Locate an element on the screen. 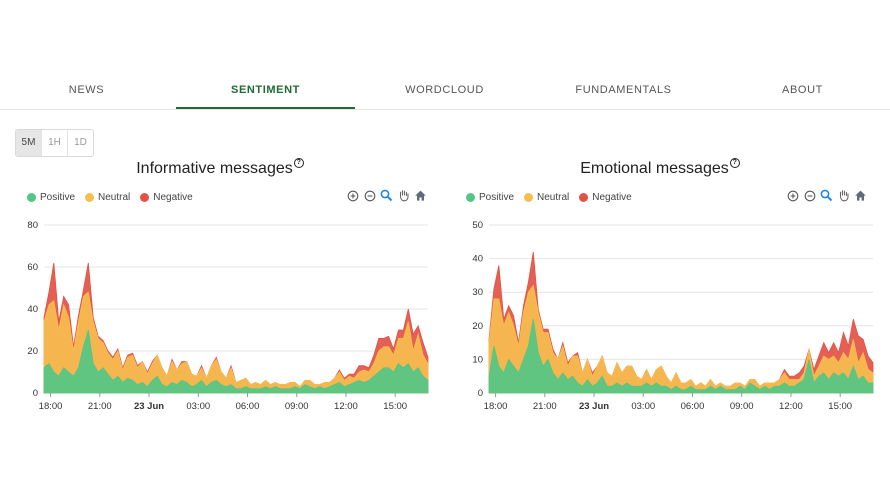 This screenshot has width=890, height=500. y-tick-label: 80 is located at coordinates (32, 225).